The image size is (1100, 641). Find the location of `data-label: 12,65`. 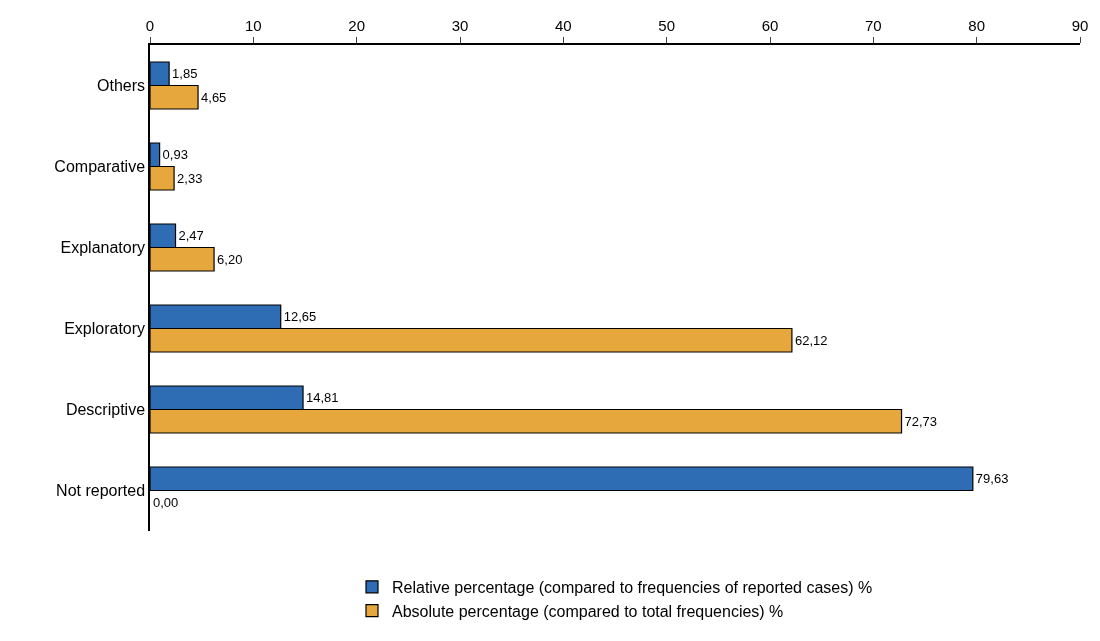

data-label: 12,65 is located at coordinates (300, 317).